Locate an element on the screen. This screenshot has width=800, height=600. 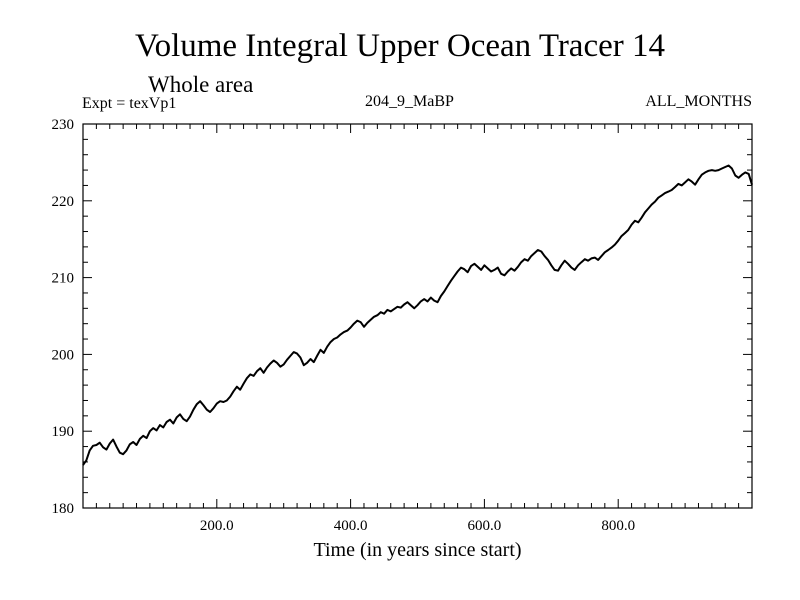
y-axis-tick-labels: 180 190 200 210 220 230 is located at coordinates (63, 317).